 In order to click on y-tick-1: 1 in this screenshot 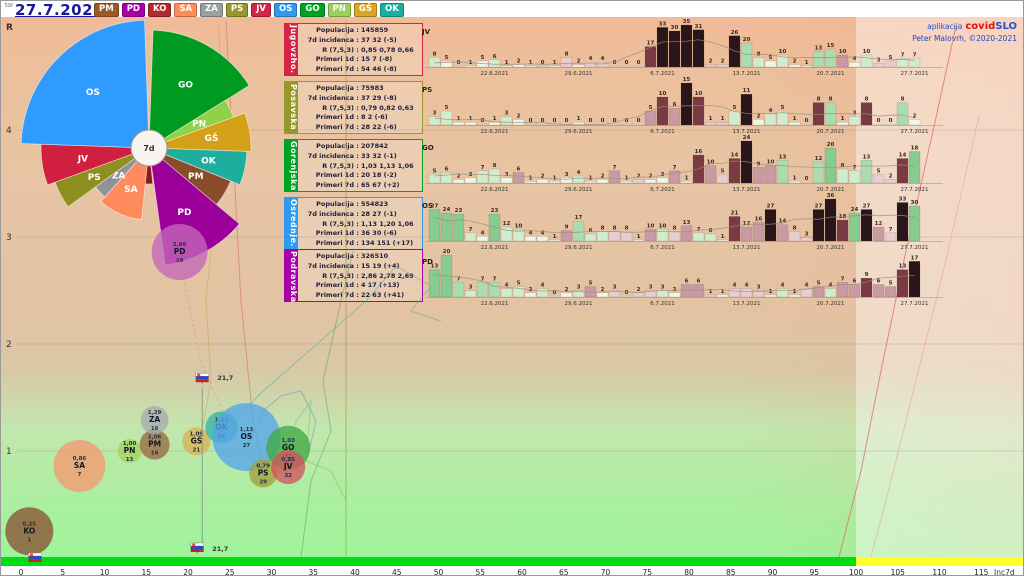, I will do `click(9, 452)`.